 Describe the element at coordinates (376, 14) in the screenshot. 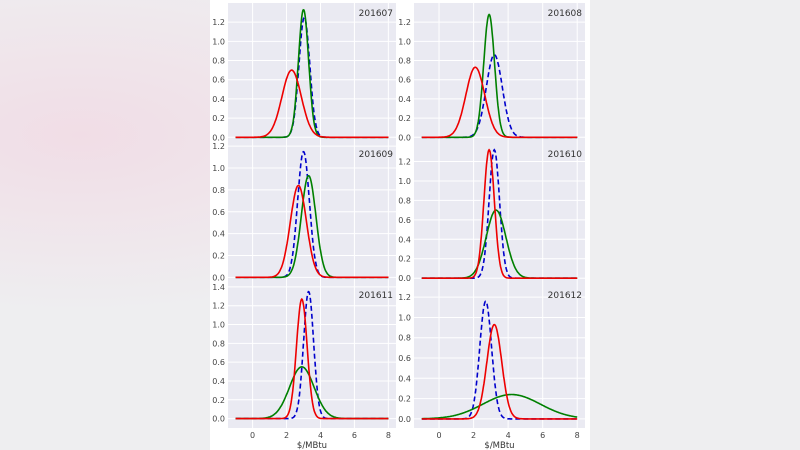

I see `panel-title: 201607` at that location.